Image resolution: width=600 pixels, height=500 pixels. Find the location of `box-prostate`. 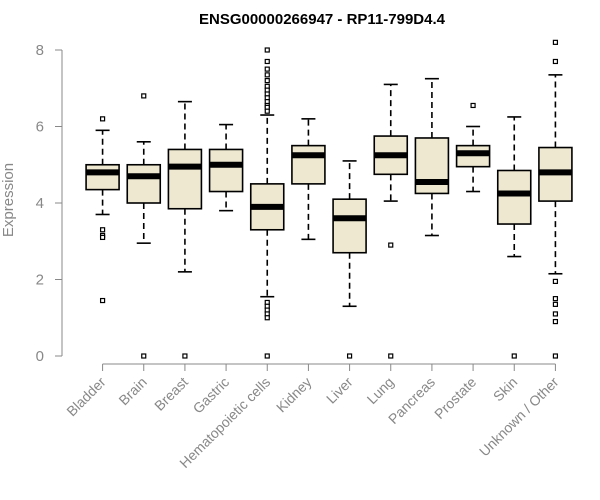

box-prostate is located at coordinates (473, 147).